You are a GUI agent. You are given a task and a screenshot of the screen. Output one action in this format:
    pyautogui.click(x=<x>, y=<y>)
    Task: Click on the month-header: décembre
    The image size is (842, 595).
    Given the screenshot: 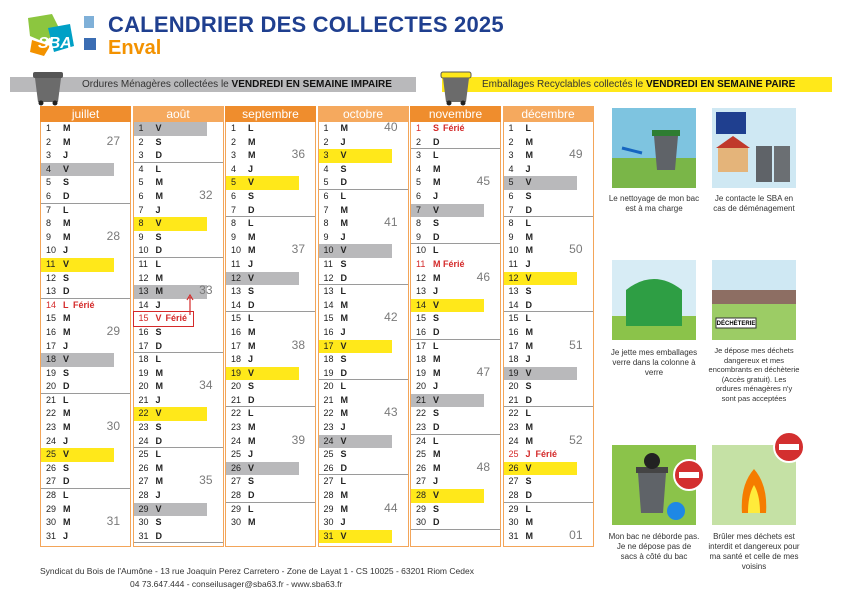 What is the action you would take?
    pyautogui.click(x=548, y=114)
    